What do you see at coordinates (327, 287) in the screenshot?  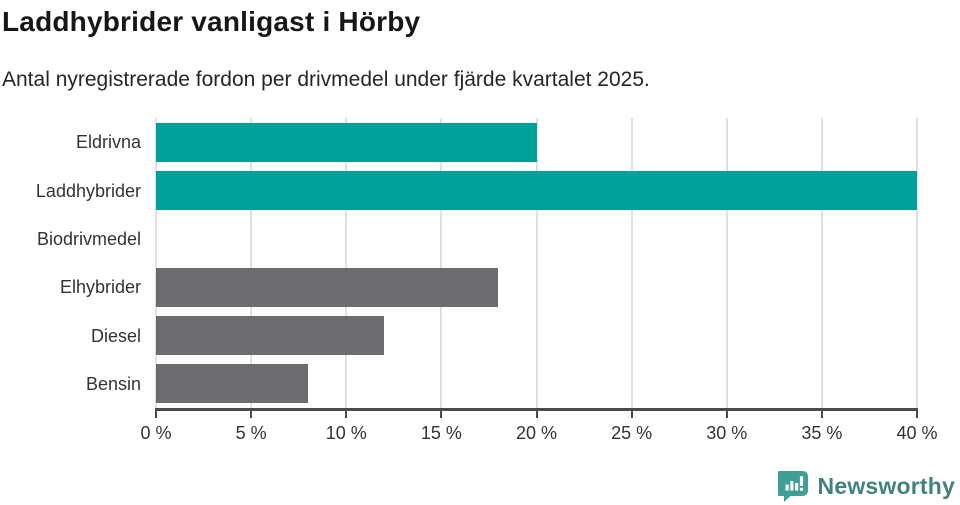 I see `bar-elhybrider` at bounding box center [327, 287].